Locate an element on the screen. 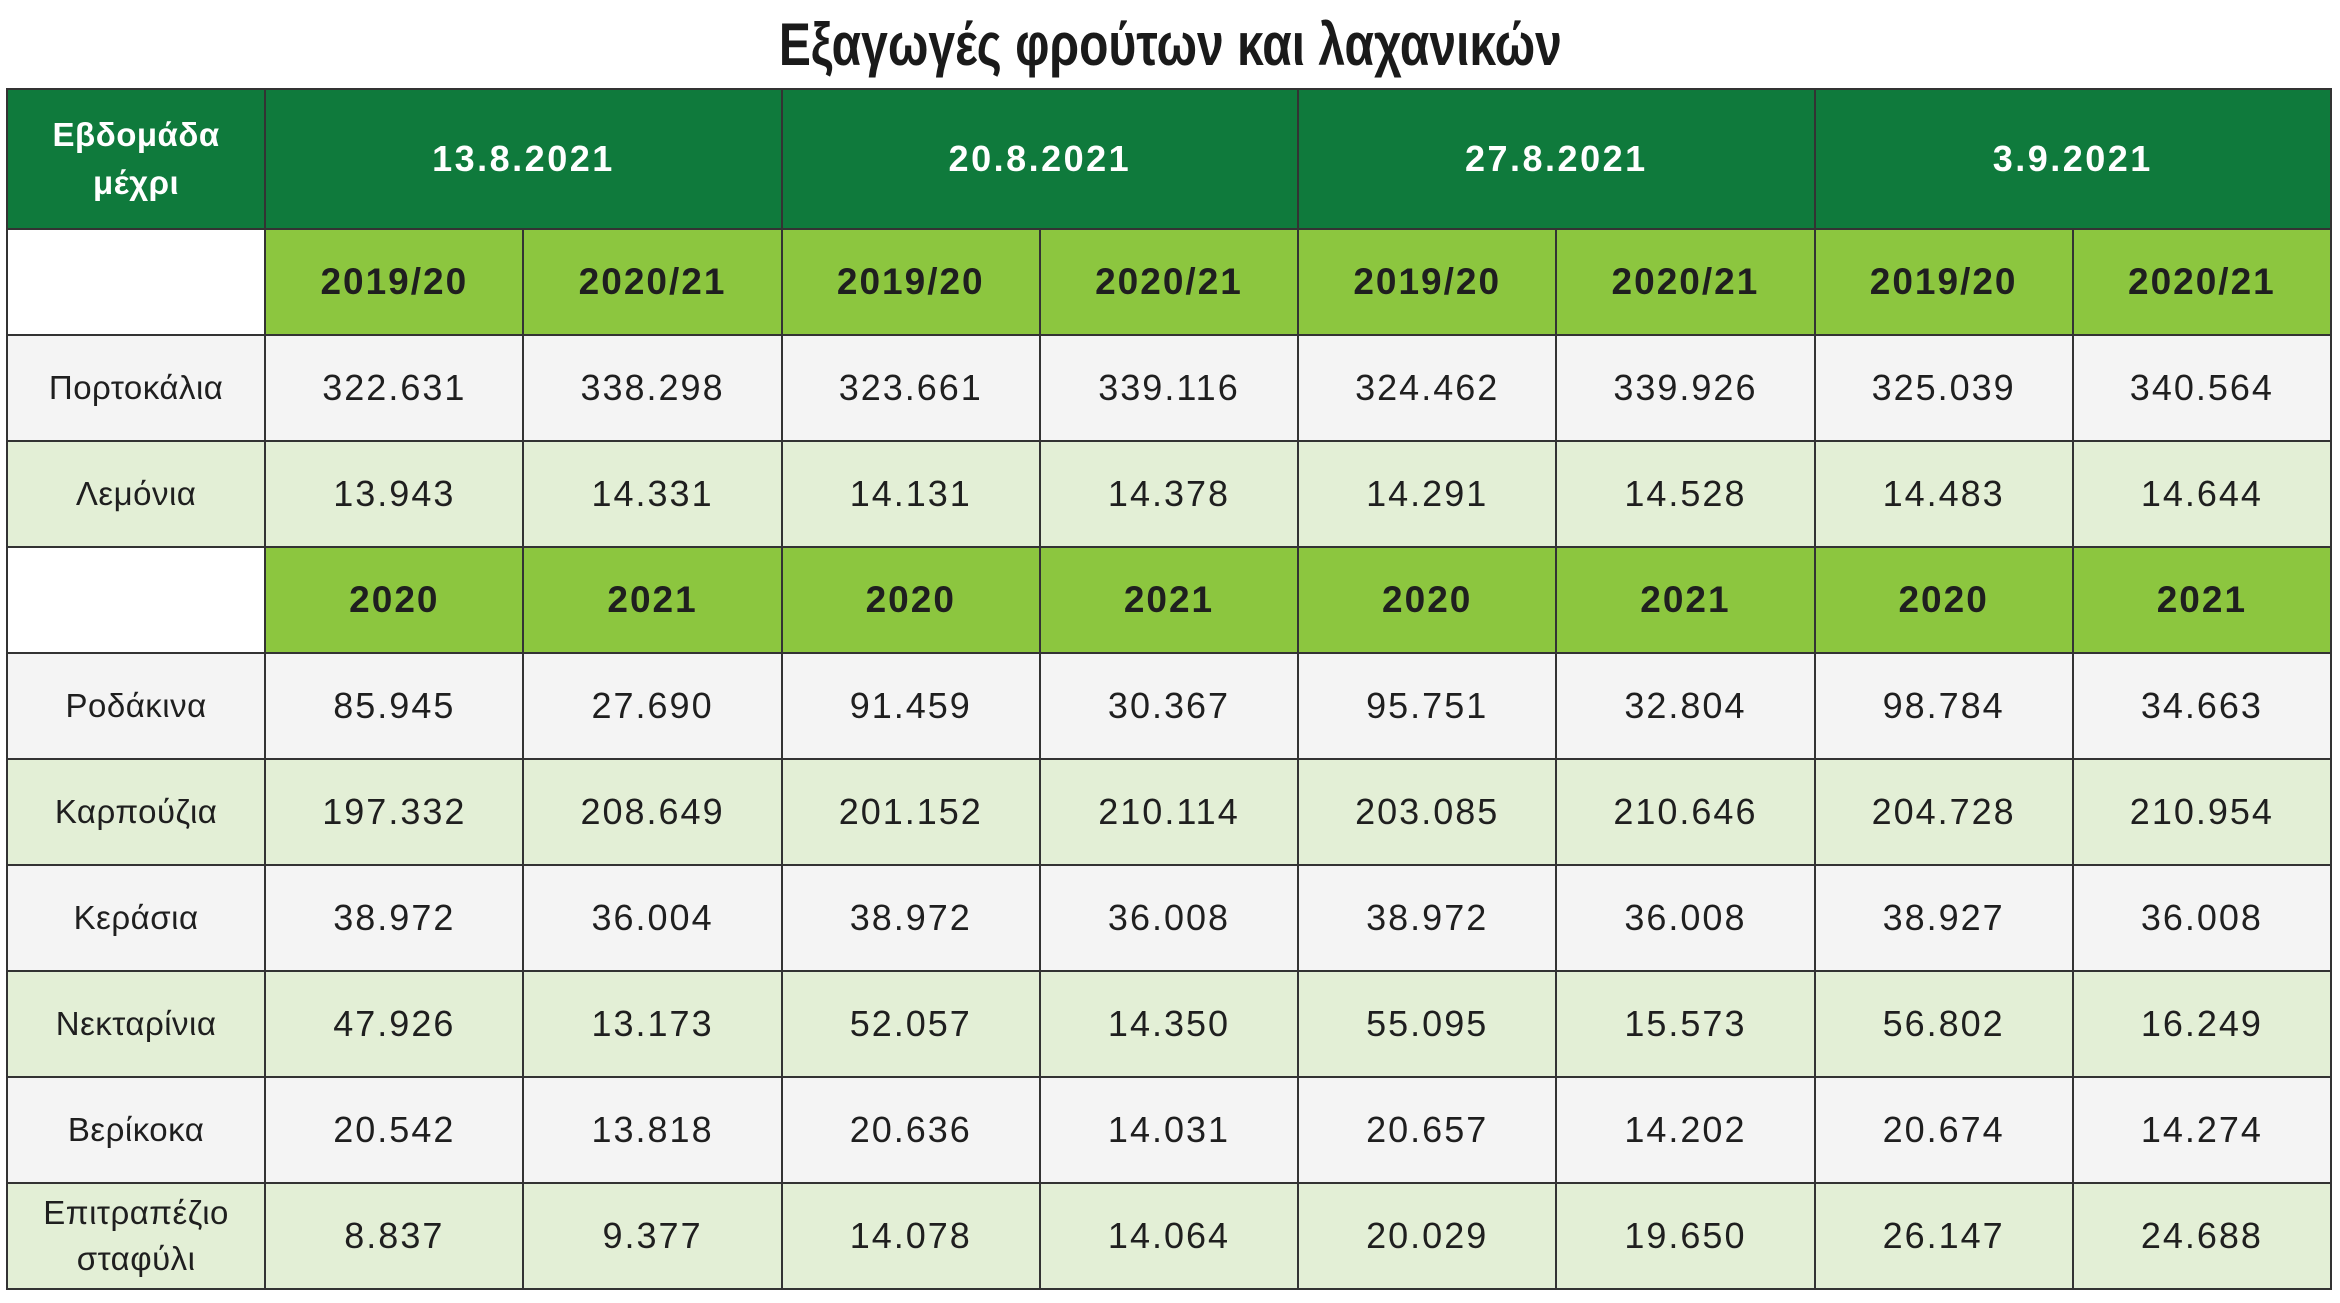 This screenshot has height=1303, width=2340. row-label: Επιτραπέζιο σταφύλι is located at coordinates (136, 1236).